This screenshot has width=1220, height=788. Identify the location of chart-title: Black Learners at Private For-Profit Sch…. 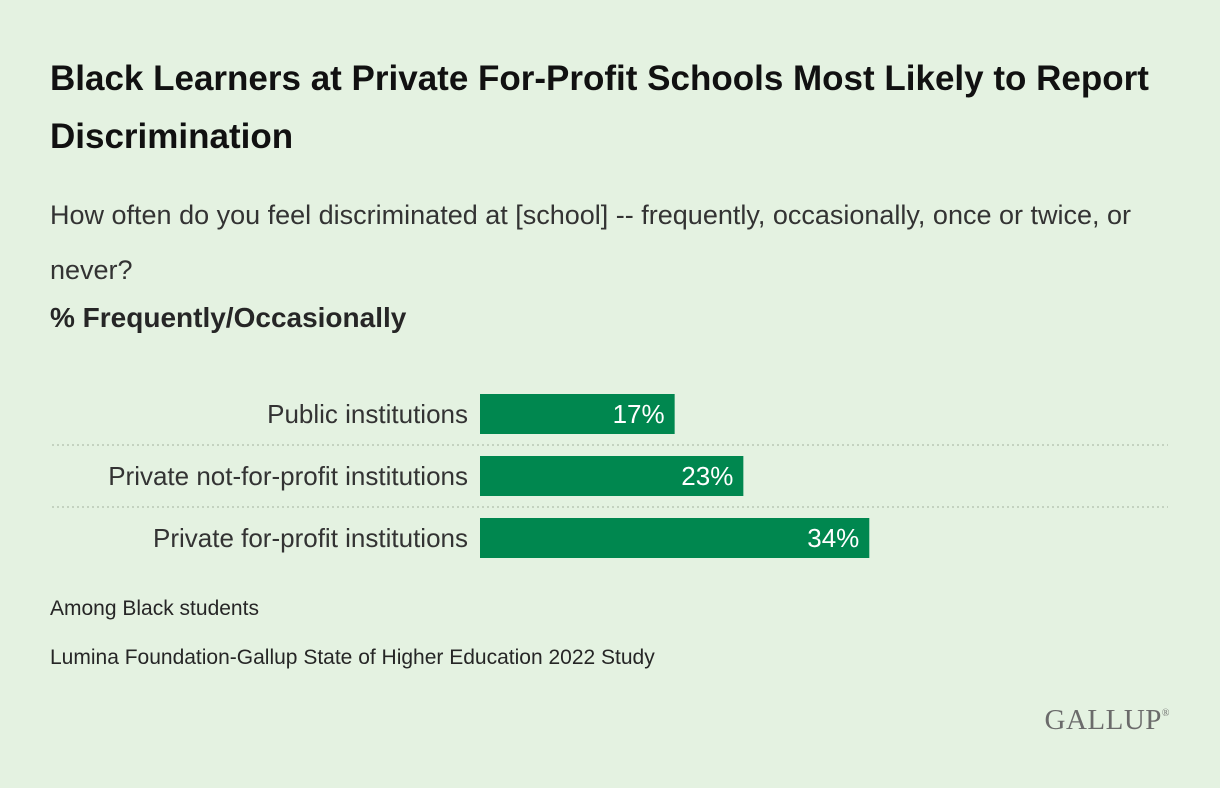
(599, 107).